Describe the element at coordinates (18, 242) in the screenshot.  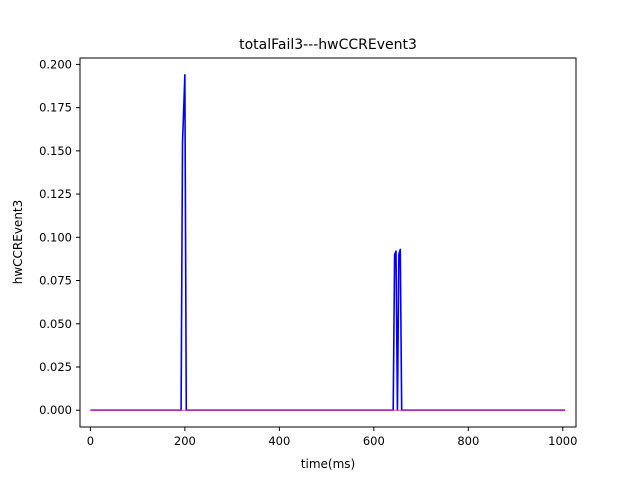
I see `y-axis-label: hwCCREvent3` at that location.